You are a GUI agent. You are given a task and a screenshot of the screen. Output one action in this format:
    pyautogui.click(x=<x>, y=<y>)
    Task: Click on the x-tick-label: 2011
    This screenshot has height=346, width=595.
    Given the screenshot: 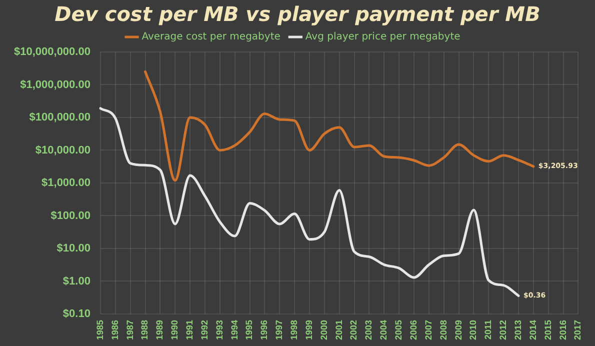 What is the action you would take?
    pyautogui.click(x=488, y=330)
    